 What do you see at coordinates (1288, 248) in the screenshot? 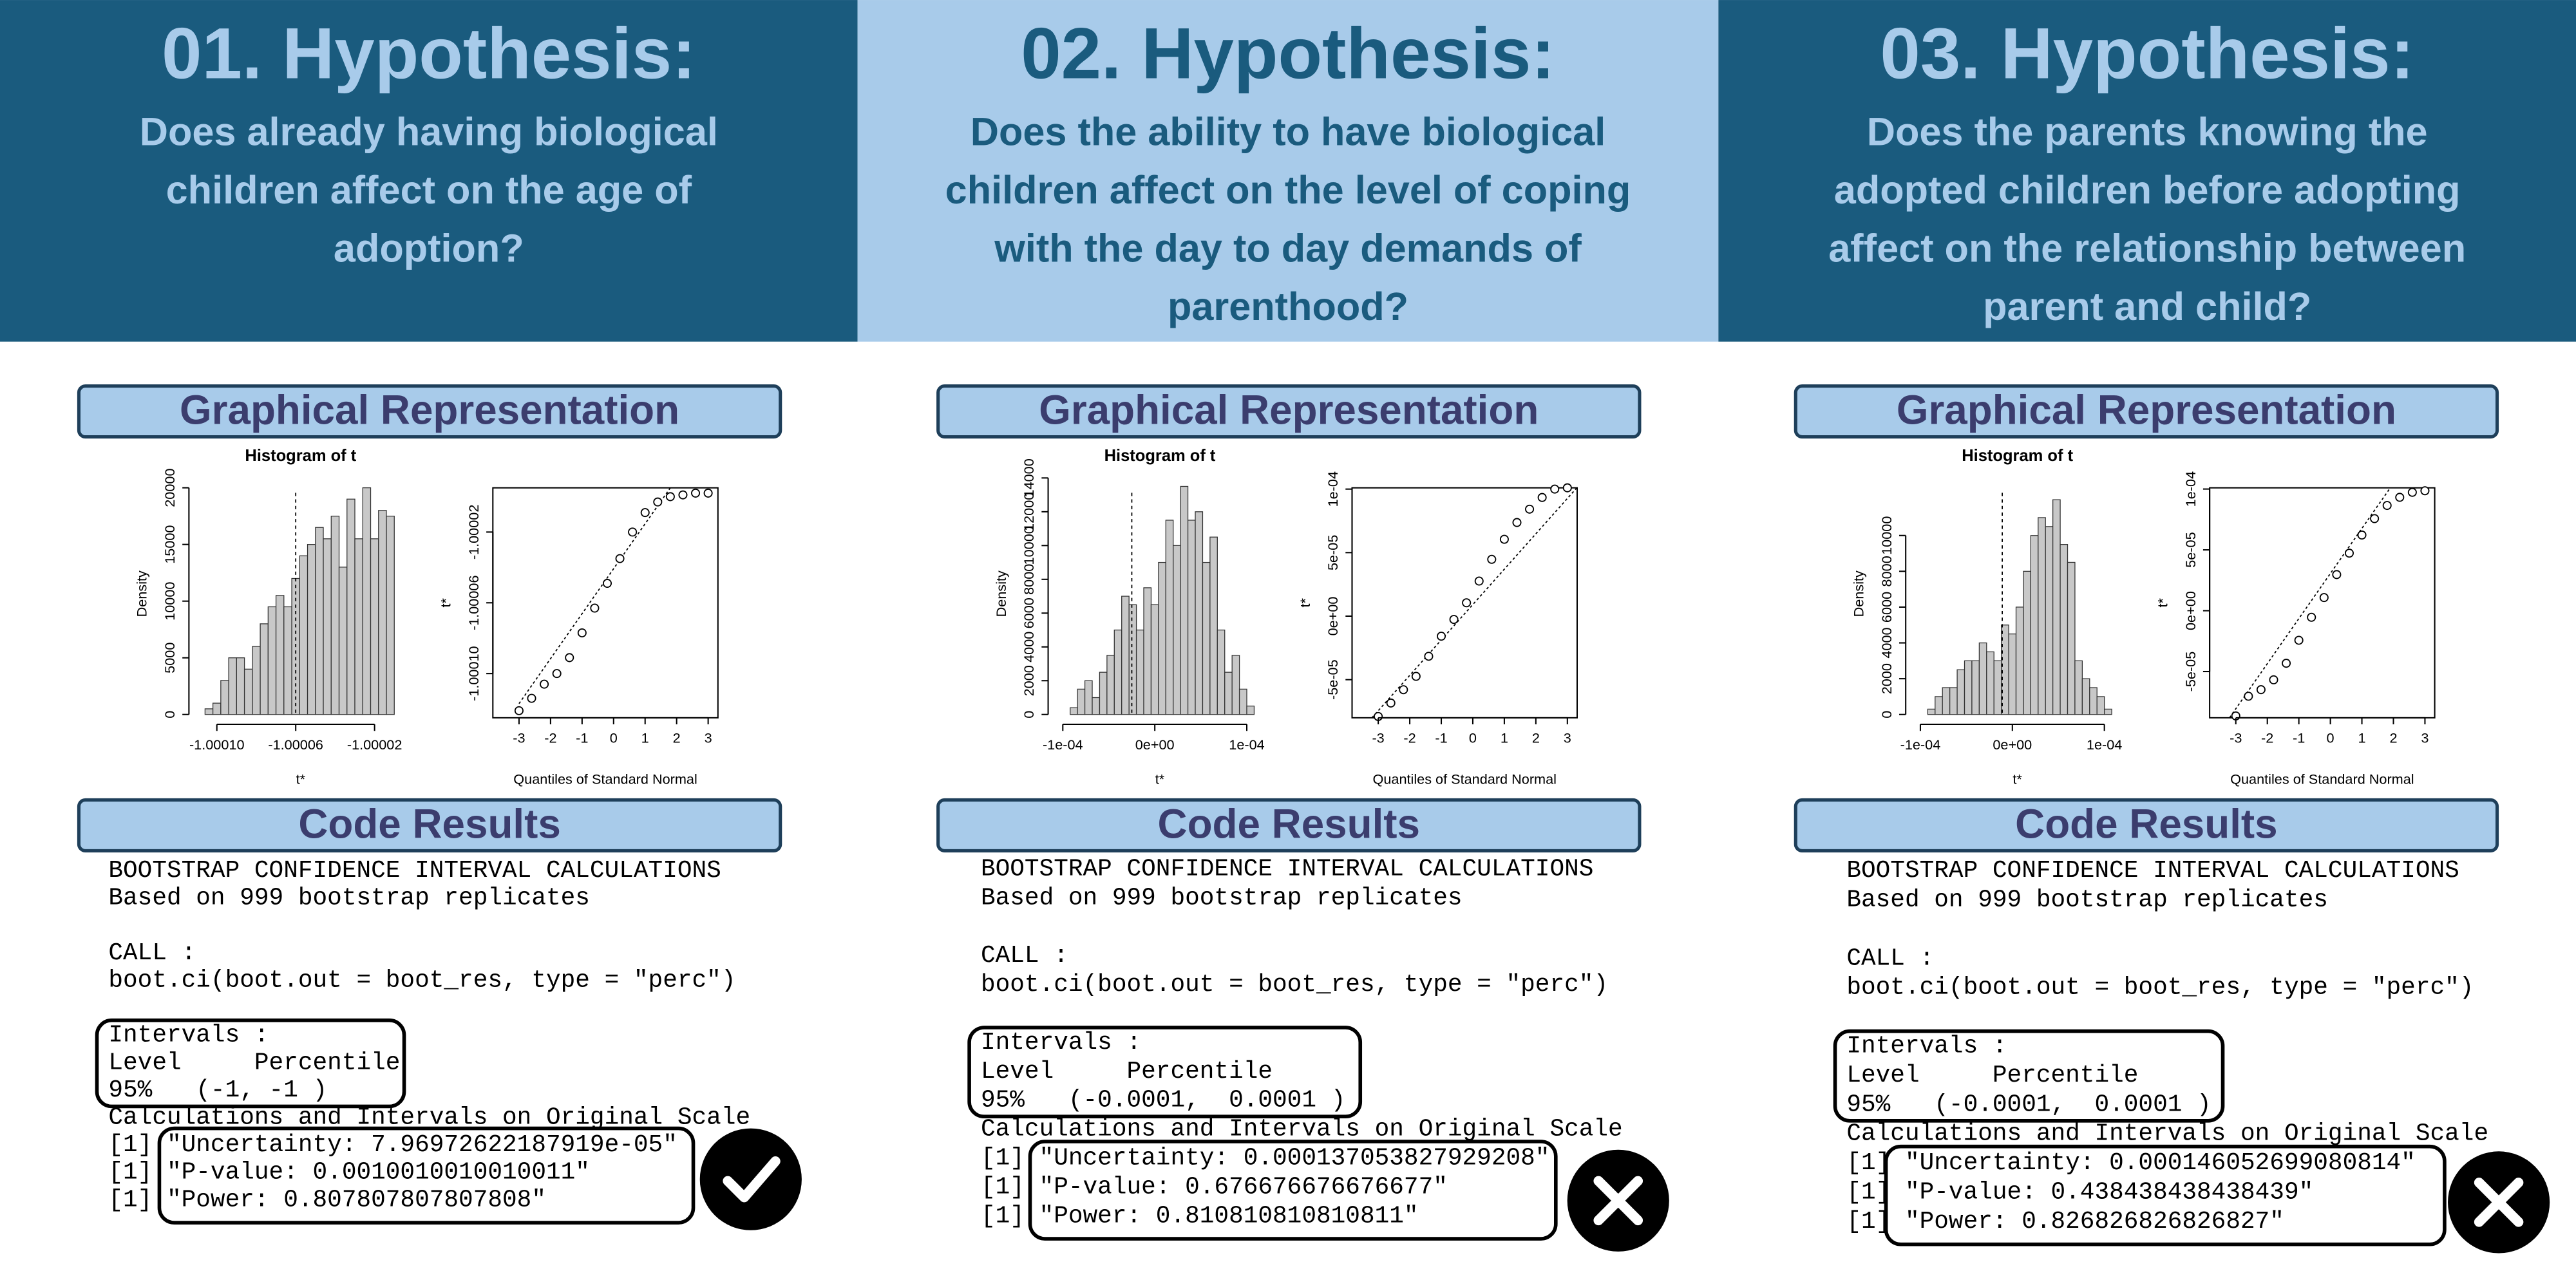
I see `hypothesis-question: with the day to day demands of` at bounding box center [1288, 248].